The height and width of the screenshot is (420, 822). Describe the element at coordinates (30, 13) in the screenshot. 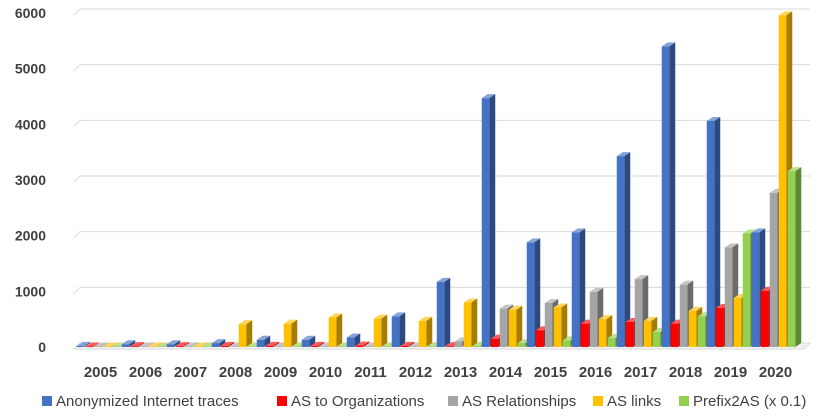

I see `y-tick-label: 6000` at that location.